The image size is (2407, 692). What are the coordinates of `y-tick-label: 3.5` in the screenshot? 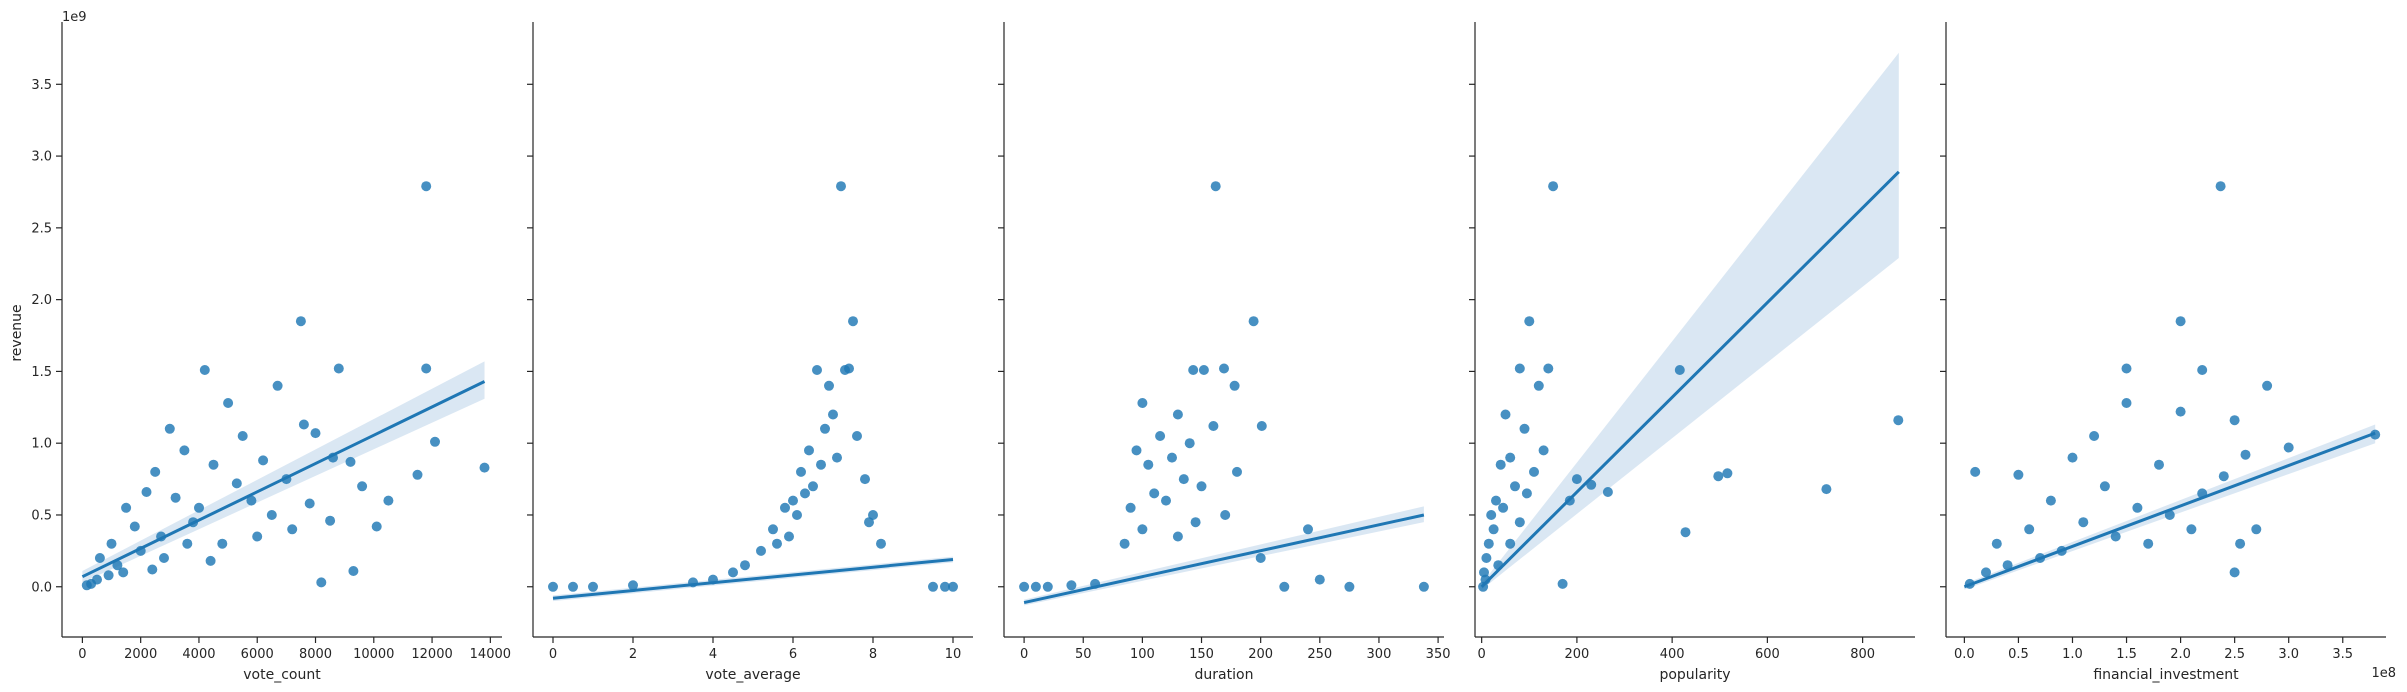 It's located at (41, 85).